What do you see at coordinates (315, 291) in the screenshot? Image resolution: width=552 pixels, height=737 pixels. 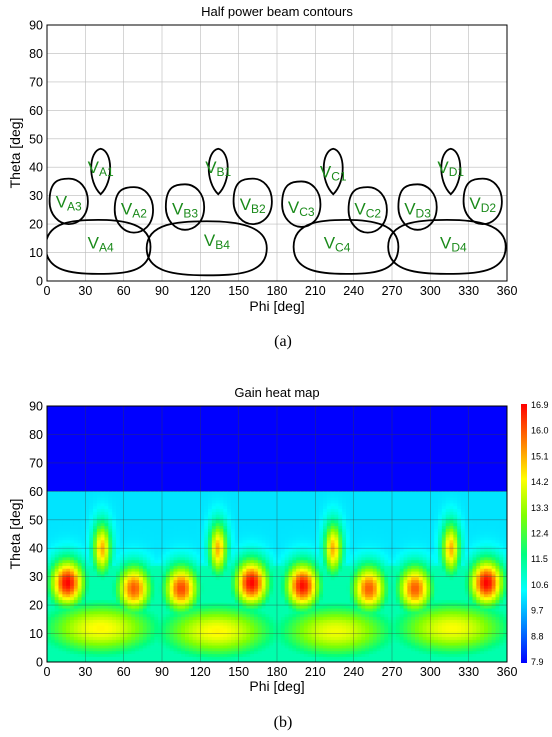 I see `chart-a-x-tick-label: 210` at bounding box center [315, 291].